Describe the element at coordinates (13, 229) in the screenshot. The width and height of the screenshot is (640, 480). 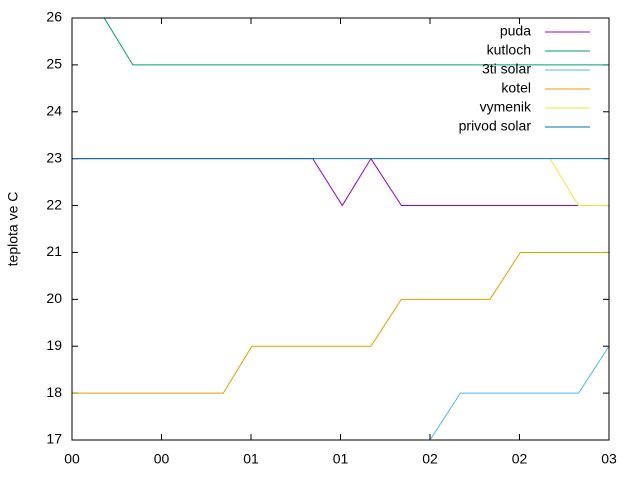
I see `y-axis-label: teplota ve C` at that location.